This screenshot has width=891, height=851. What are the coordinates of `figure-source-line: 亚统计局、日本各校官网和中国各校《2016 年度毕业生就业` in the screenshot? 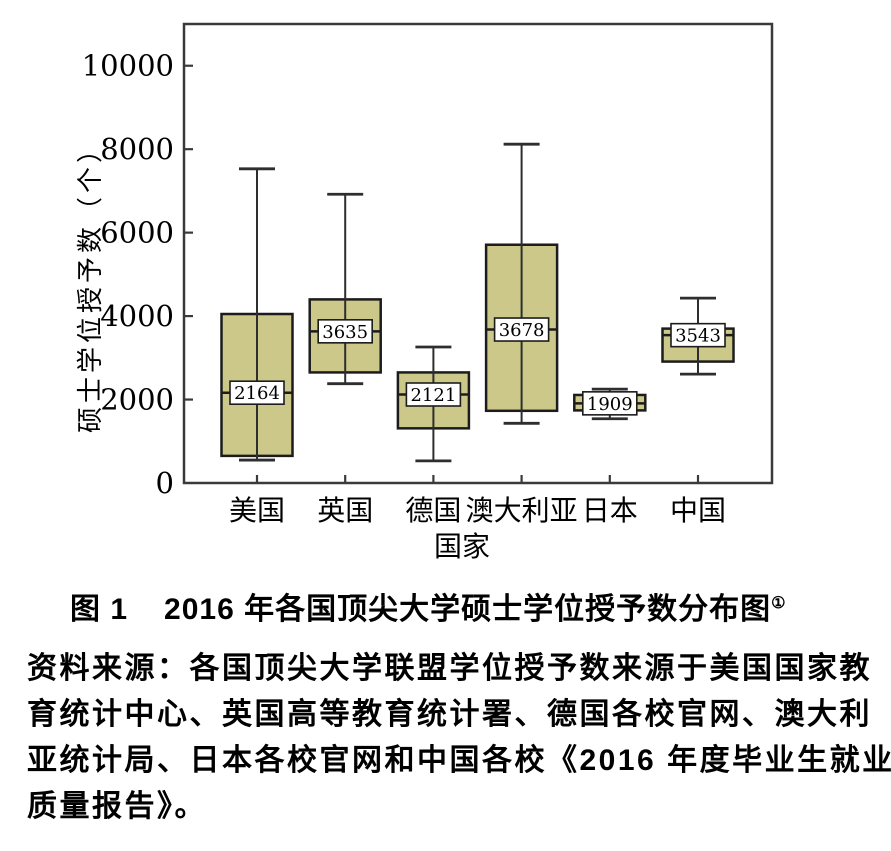 It's located at (459, 760).